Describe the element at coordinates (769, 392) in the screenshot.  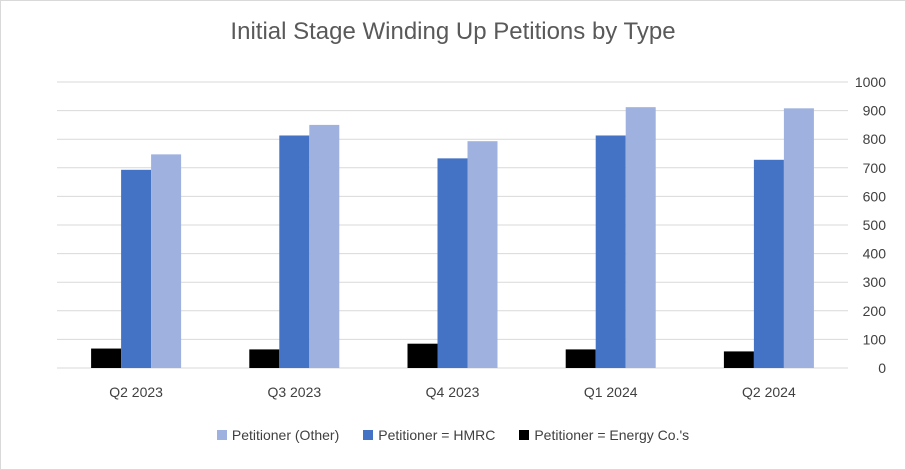
I see `x-tick-label: Q2 2024` at that location.